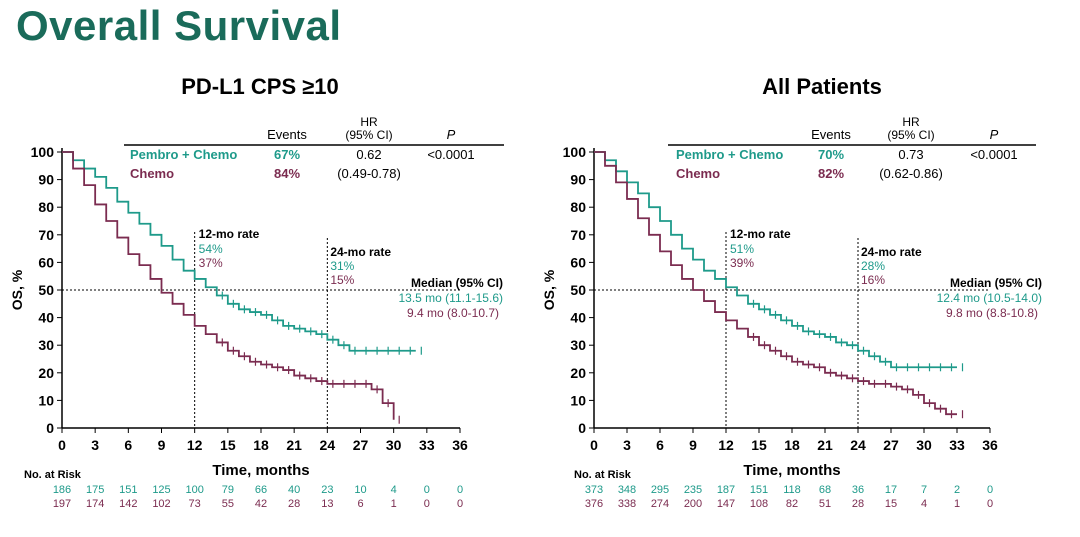 The height and width of the screenshot is (537, 1080). What do you see at coordinates (911, 173) in the screenshot?
I see `table-hr-value: (0.62-0.86)` at bounding box center [911, 173].